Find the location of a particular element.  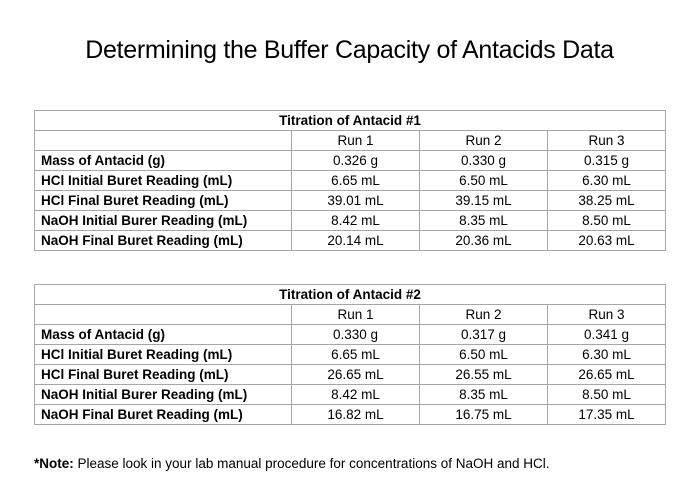

table-cell: 0.315 g is located at coordinates (606, 160).